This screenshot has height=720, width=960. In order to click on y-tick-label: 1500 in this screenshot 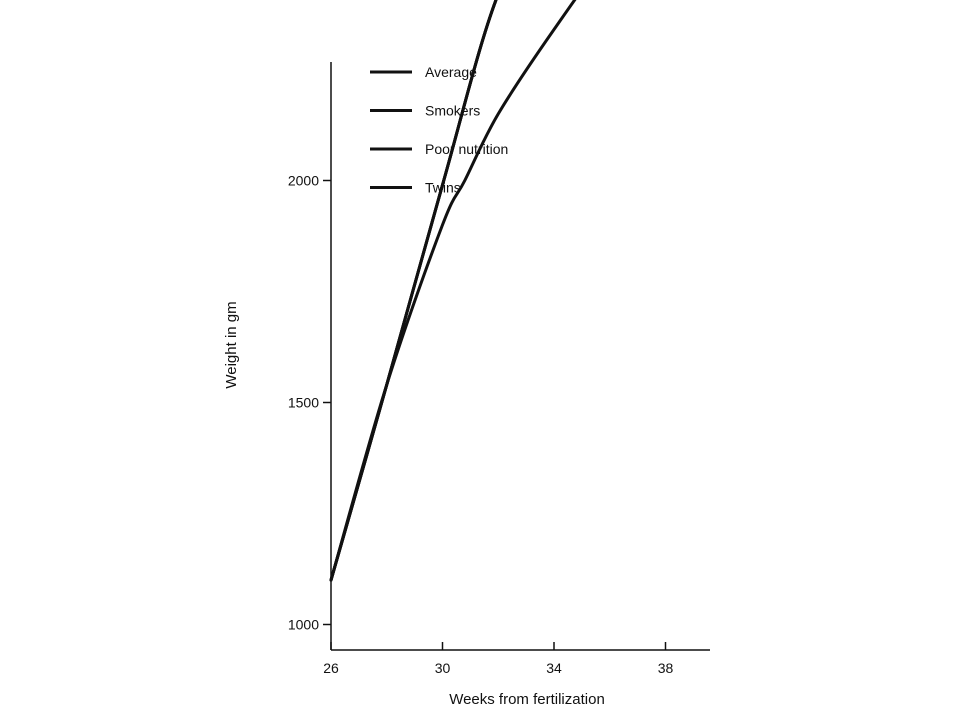, I will do `click(303, 403)`.